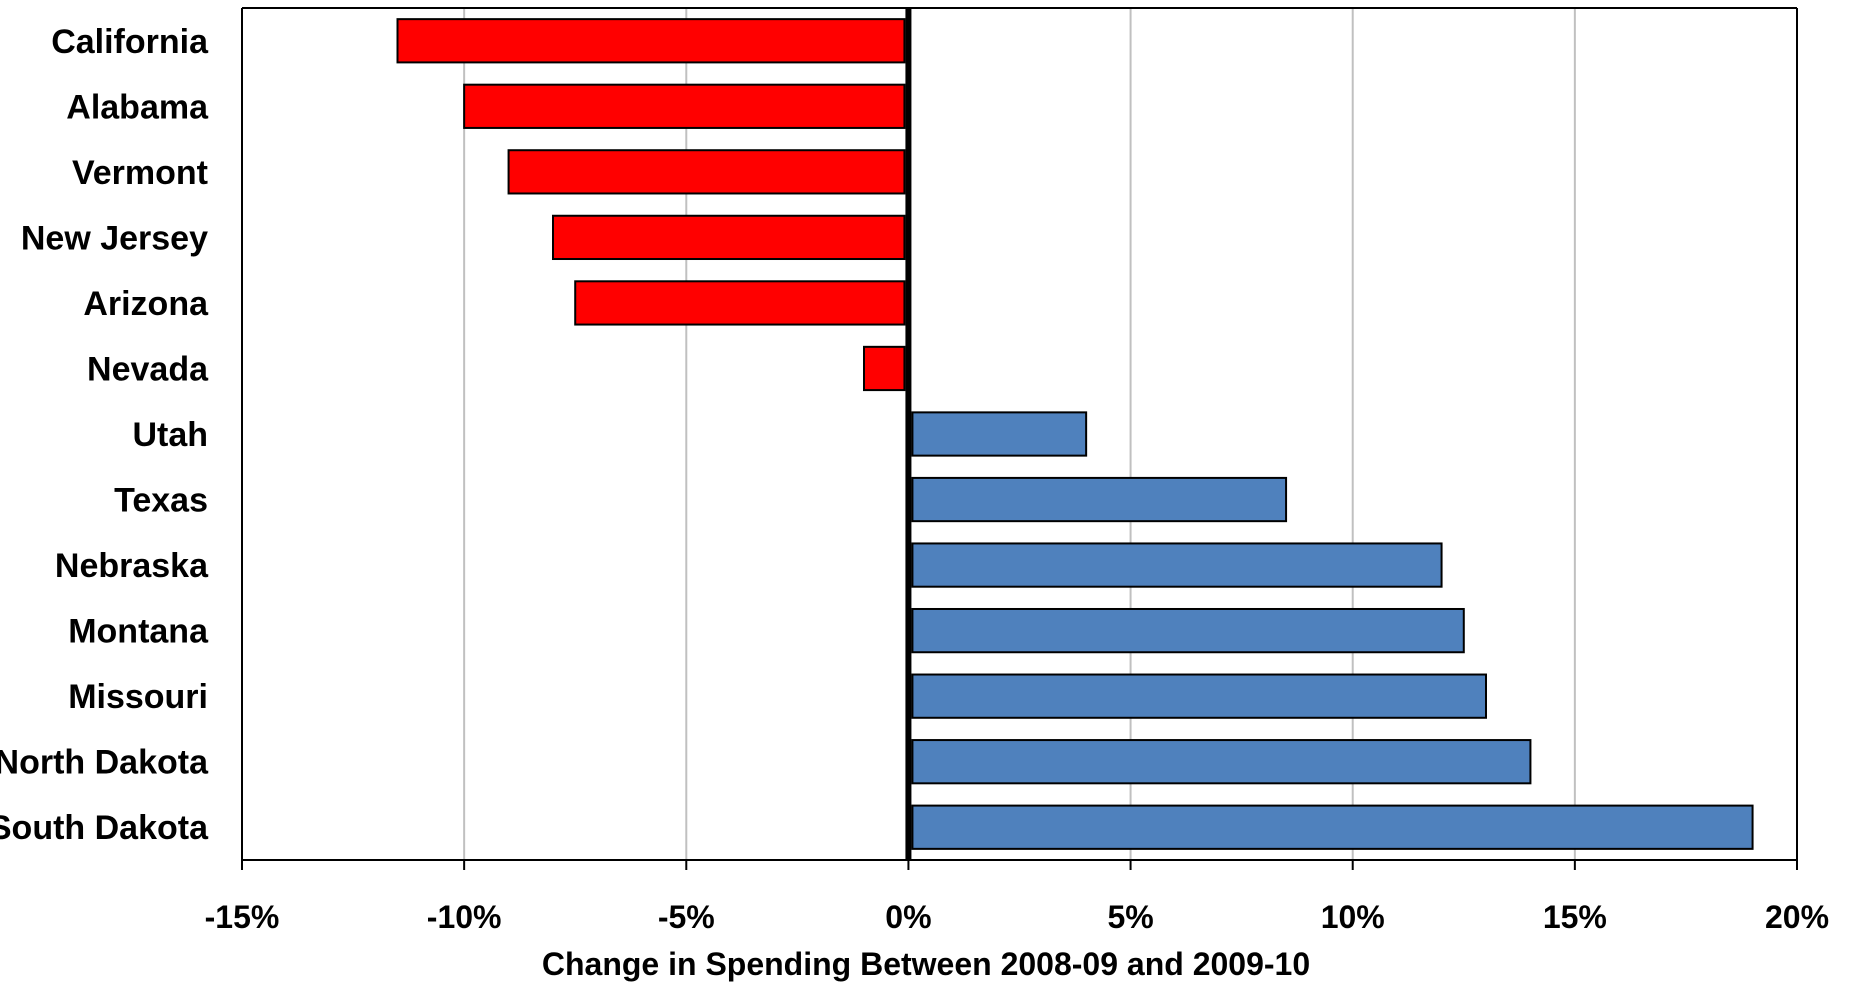  Describe the element at coordinates (132, 566) in the screenshot. I see `category-label-nebraska: Nebraska` at that location.